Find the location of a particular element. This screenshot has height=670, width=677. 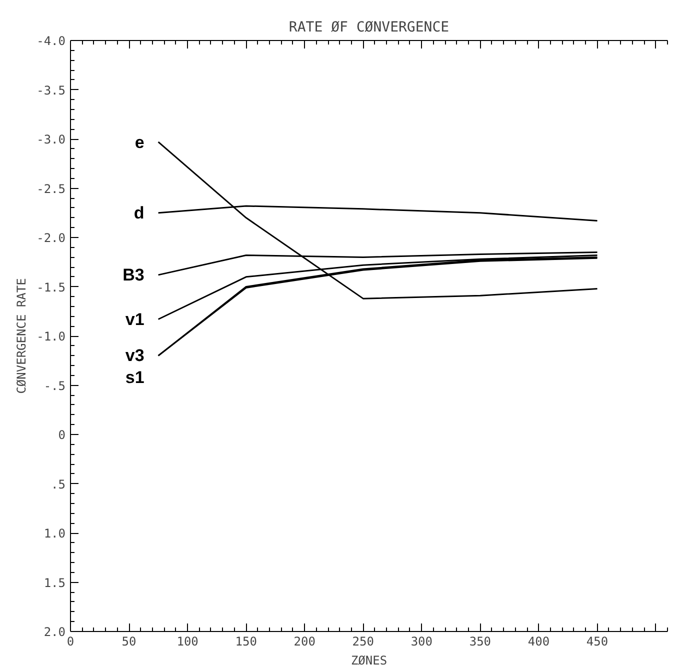

x-tick-label: 400 is located at coordinates (539, 641).